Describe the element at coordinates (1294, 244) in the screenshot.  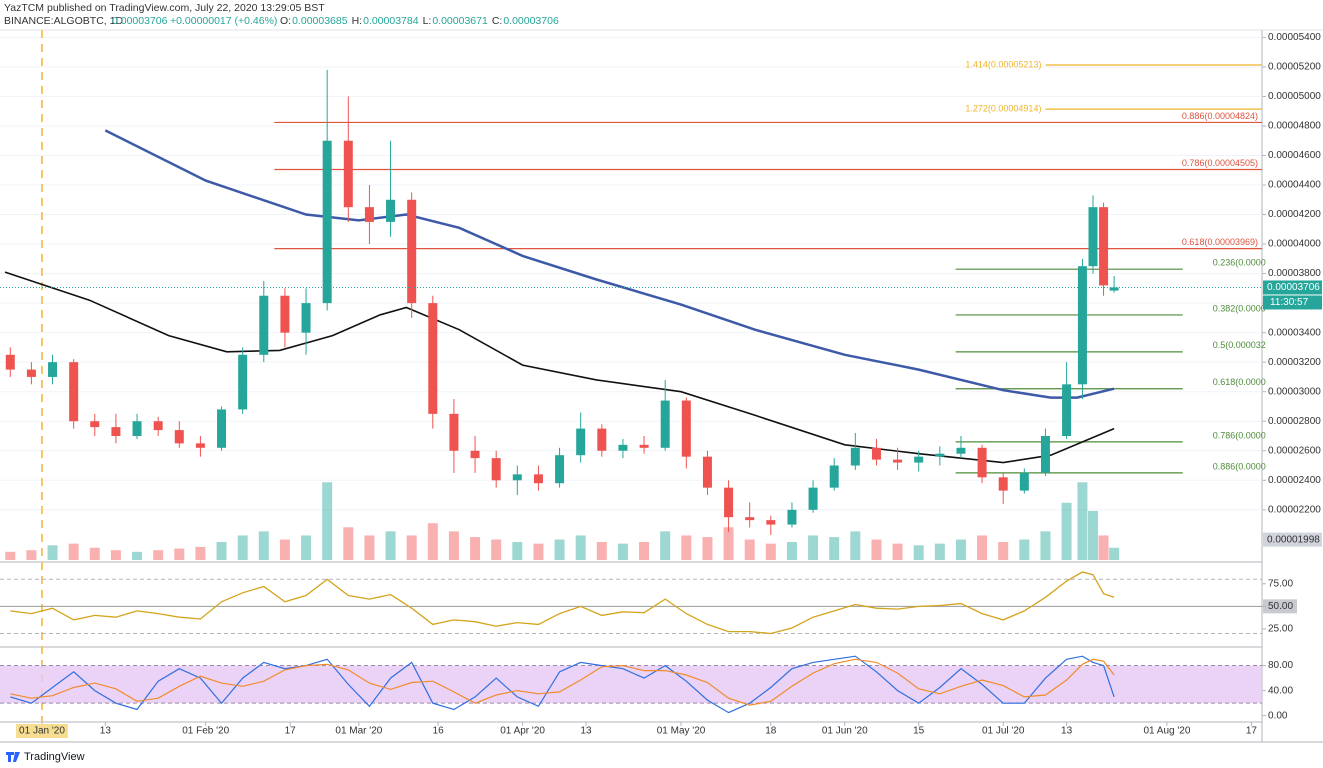
I see `y-tick-label: 0.00004000` at that location.